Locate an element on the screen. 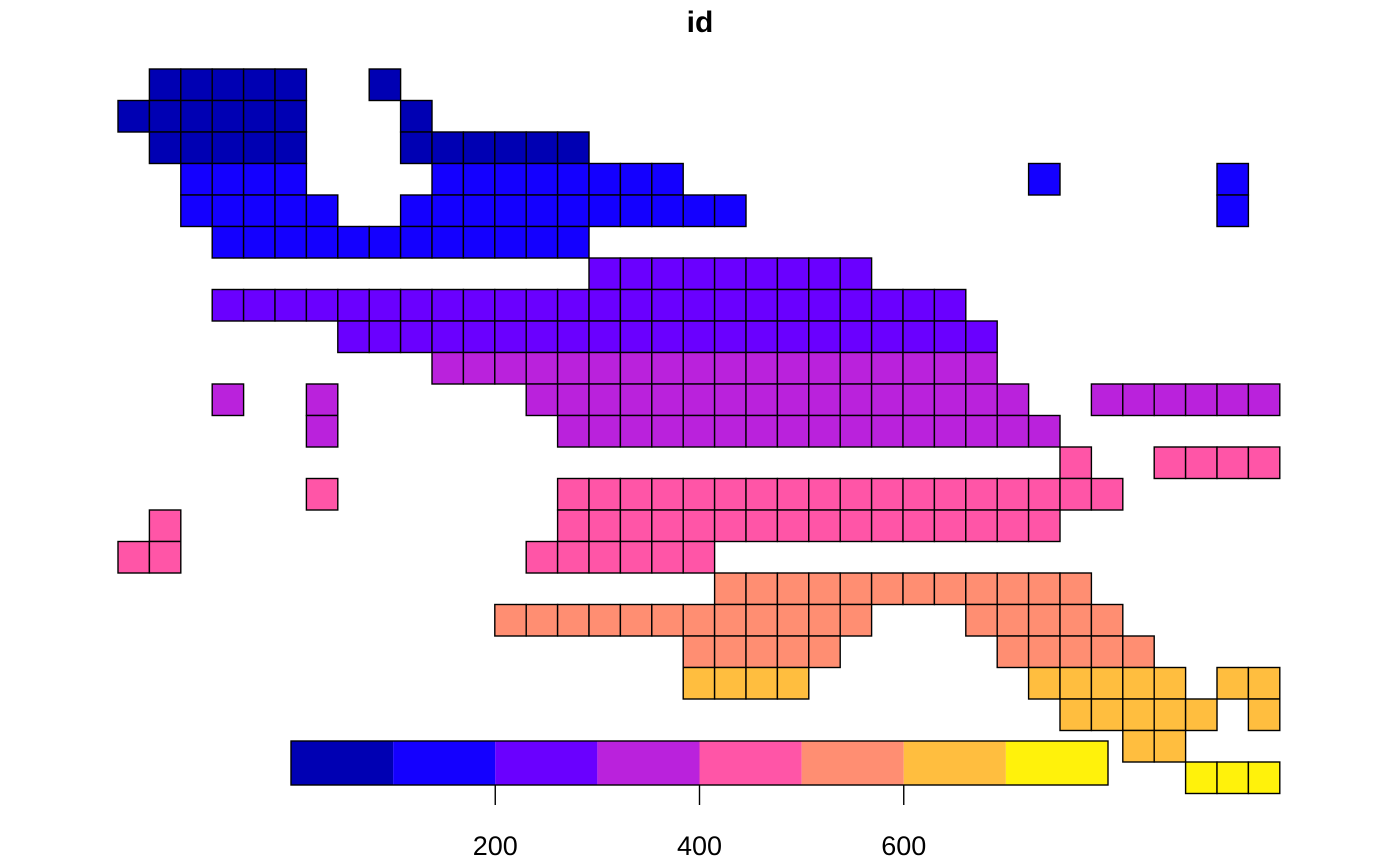 The image size is (1400, 866). legend-tick-label: 600 is located at coordinates (903, 846).